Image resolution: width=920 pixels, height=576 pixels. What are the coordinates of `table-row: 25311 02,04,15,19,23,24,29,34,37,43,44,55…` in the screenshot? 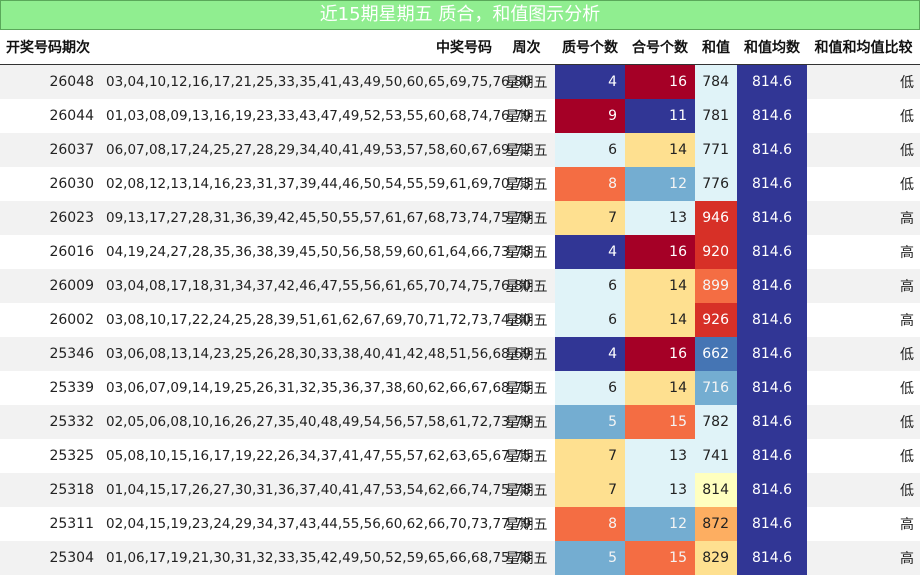 It's located at (460, 524).